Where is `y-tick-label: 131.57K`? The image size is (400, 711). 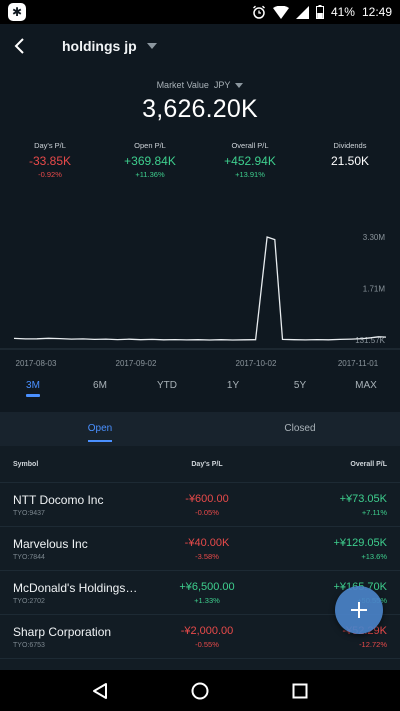
y-tick-label: 131.57K is located at coordinates (370, 340).